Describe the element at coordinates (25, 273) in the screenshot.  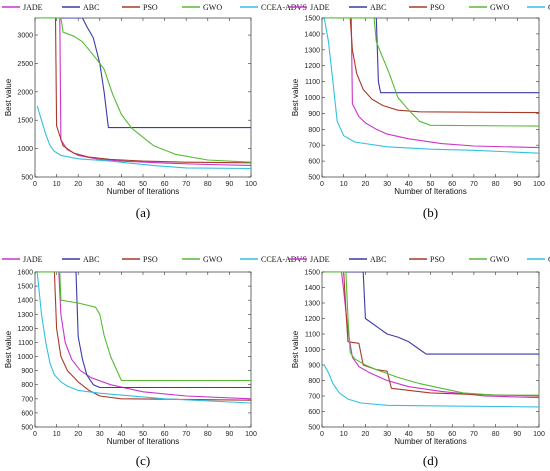
I see `y-tick-label: 1600` at that location.